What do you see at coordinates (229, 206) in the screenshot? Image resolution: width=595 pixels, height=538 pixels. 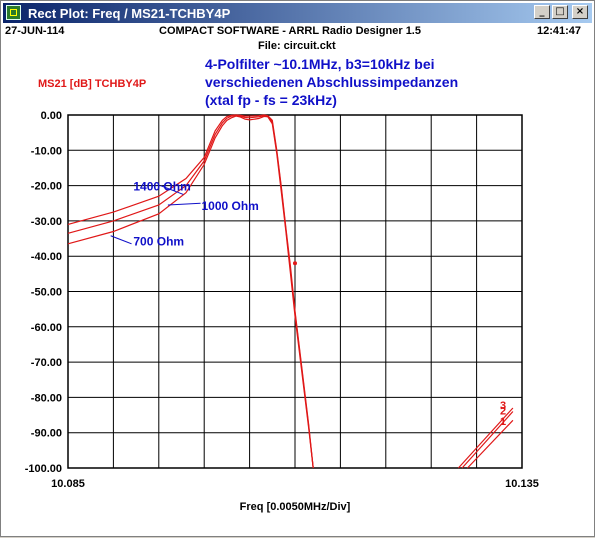 I see `impedance-annotation: 1000 Ohm` at bounding box center [229, 206].